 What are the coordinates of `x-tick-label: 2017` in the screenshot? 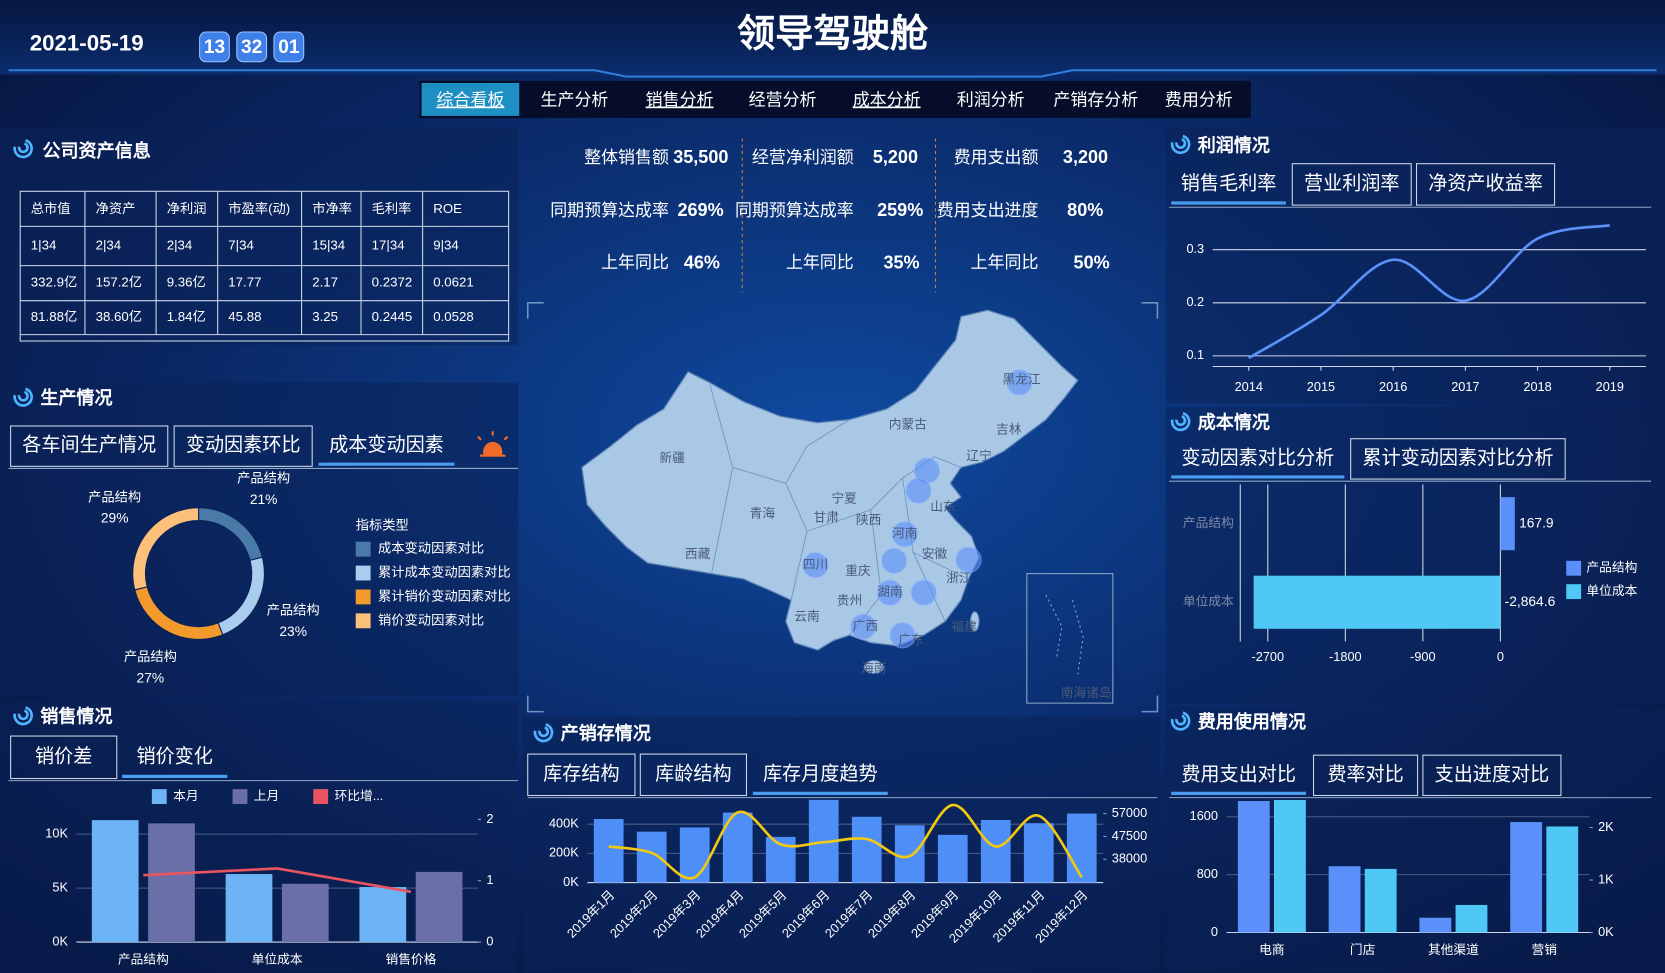 It's located at (1465, 386).